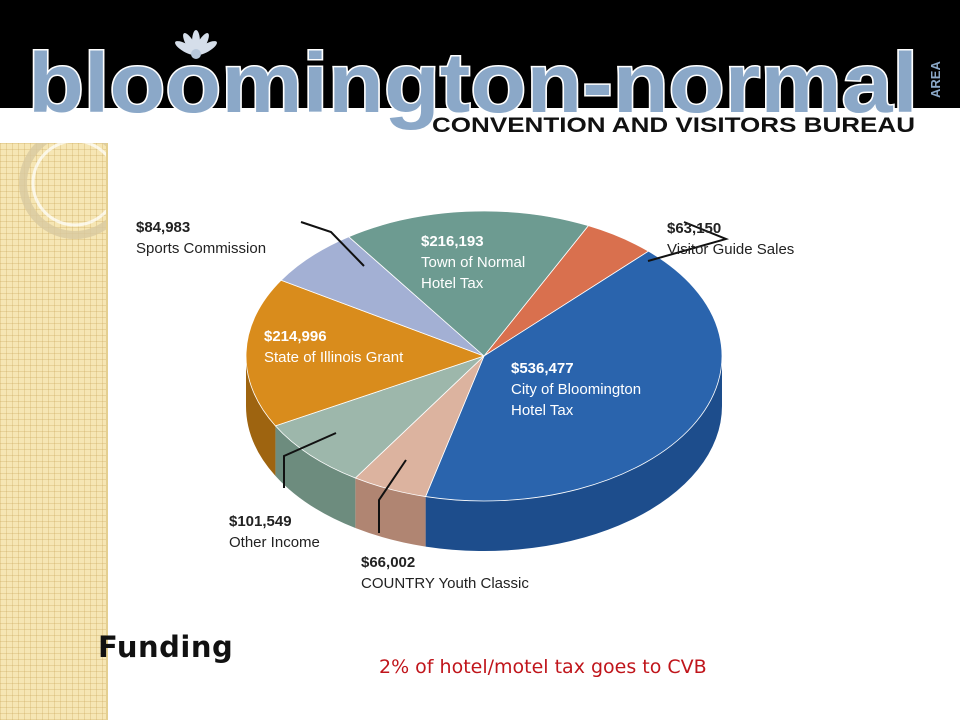  I want to click on slice-value-label-1: $536,477, so click(542, 368).